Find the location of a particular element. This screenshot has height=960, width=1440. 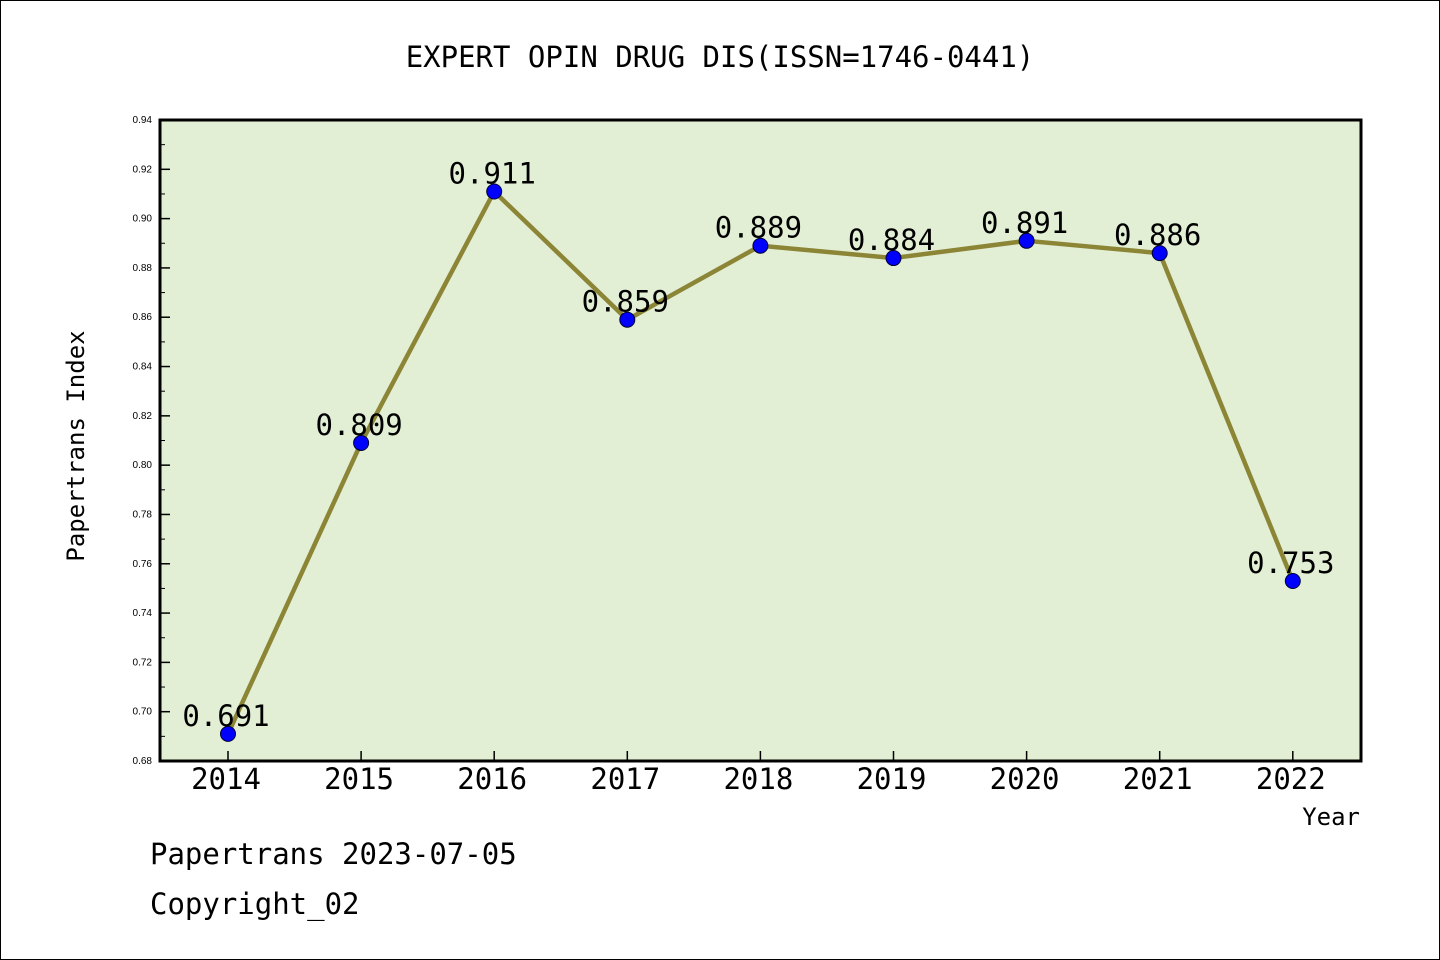

y-tick-label: 0.94 is located at coordinates (143, 120).